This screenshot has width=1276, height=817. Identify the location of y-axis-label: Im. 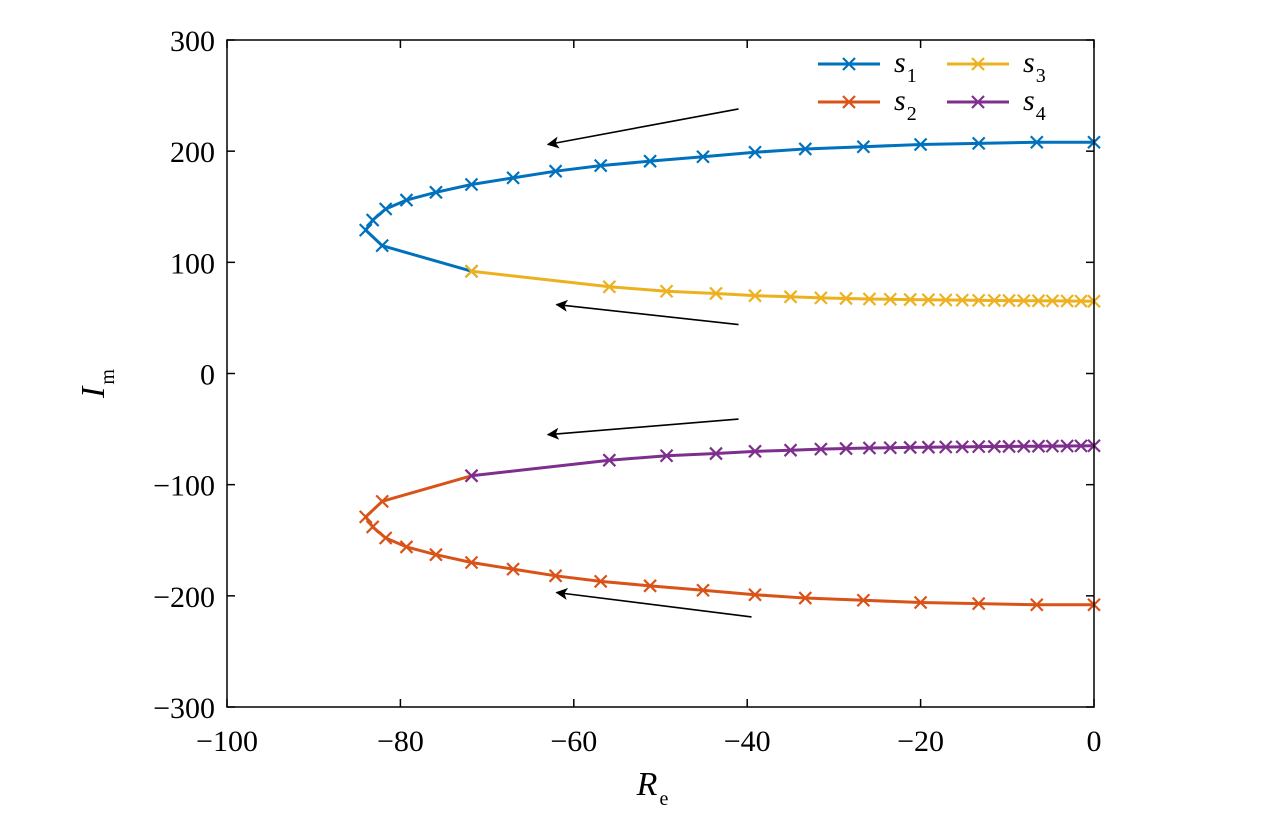
(97, 384).